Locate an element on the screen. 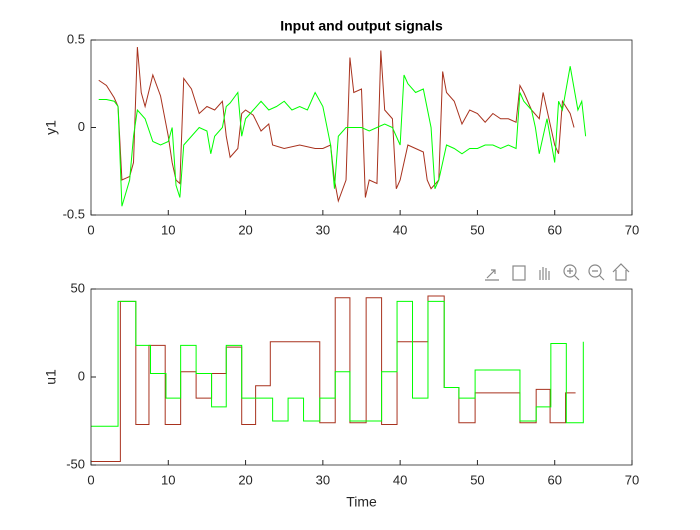 Image resolution: width=700 pixels, height=530 pixels. home-icon is located at coordinates (621, 272).